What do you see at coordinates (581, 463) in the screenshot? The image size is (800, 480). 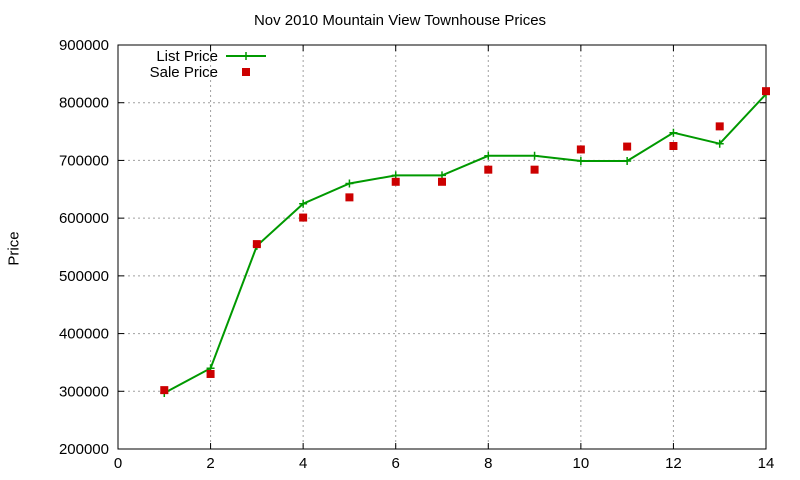 I see `x-tick-label: 10` at bounding box center [581, 463].